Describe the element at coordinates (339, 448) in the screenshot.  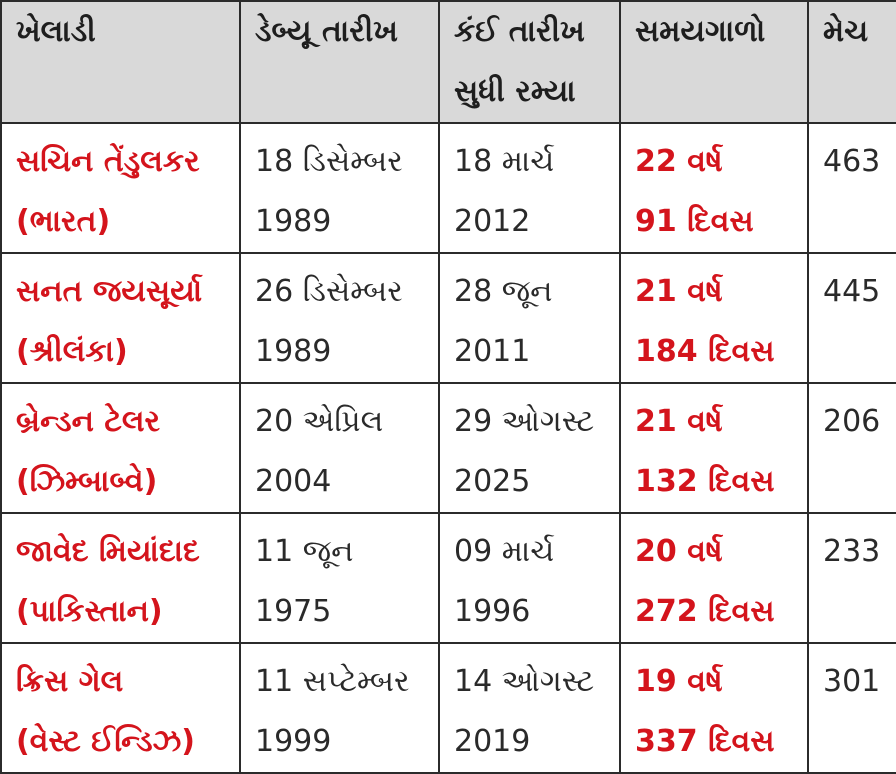
I see `debut-cell: 20 એપ્રિલ 2004` at that location.